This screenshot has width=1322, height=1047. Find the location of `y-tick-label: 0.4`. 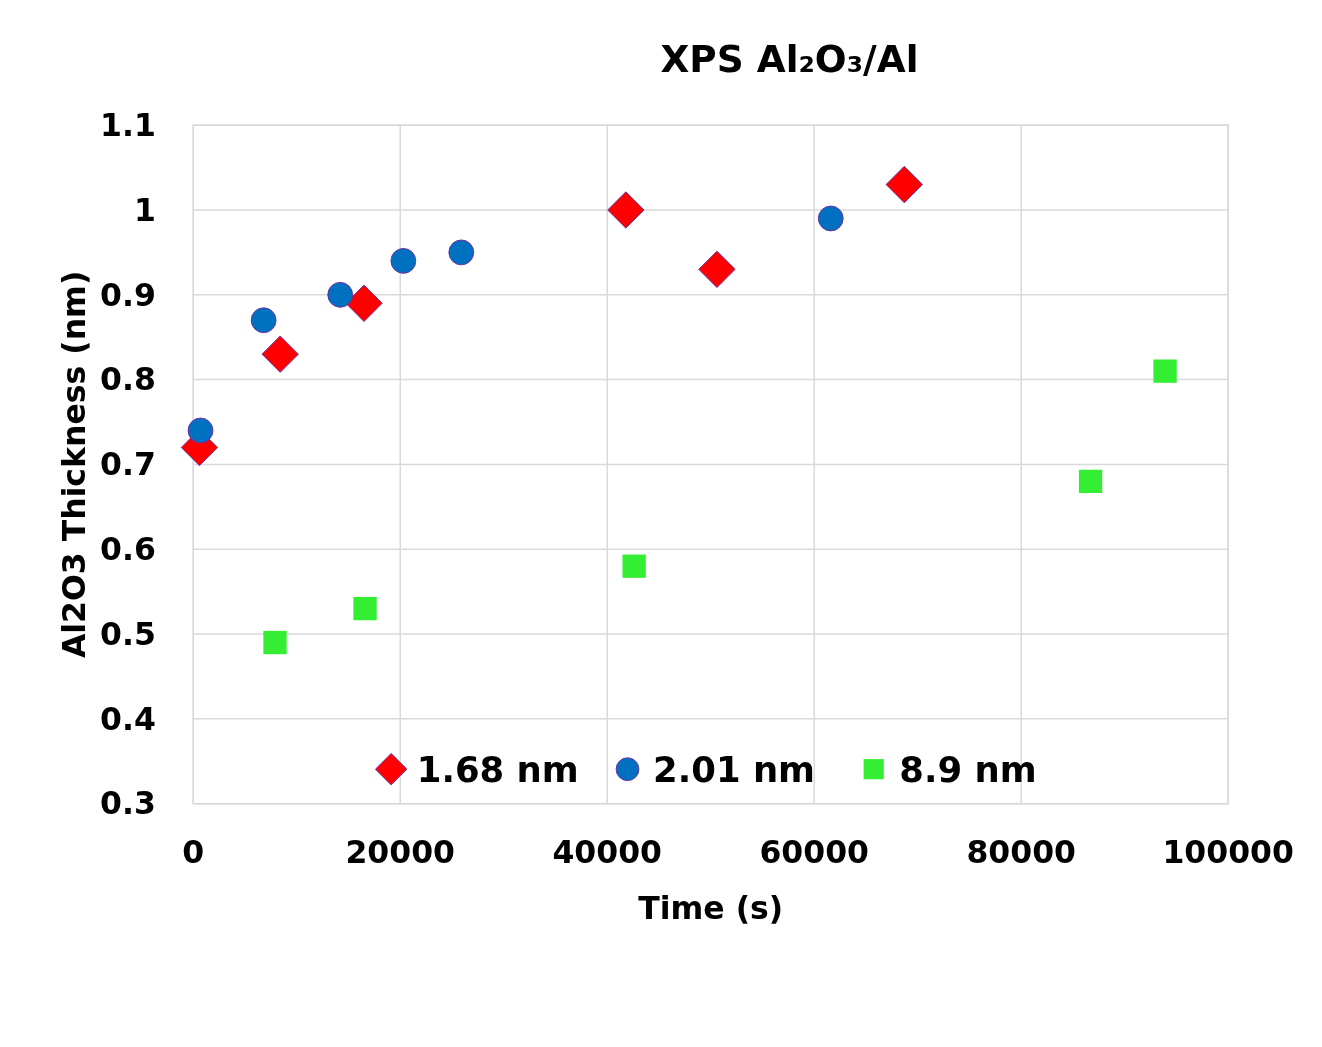

y-tick-label: 0.4 is located at coordinates (128, 718).